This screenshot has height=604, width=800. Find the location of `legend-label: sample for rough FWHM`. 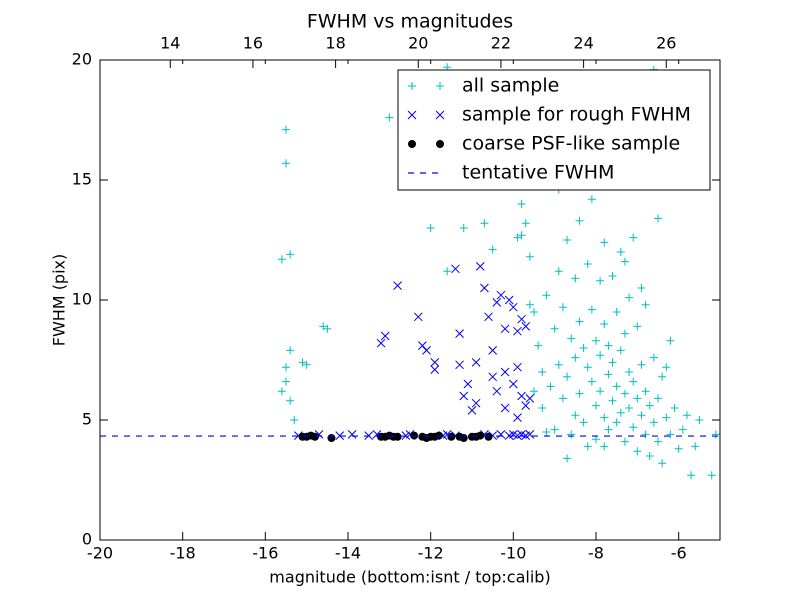

legend-label: sample for rough FWHM is located at coordinates (576, 115).